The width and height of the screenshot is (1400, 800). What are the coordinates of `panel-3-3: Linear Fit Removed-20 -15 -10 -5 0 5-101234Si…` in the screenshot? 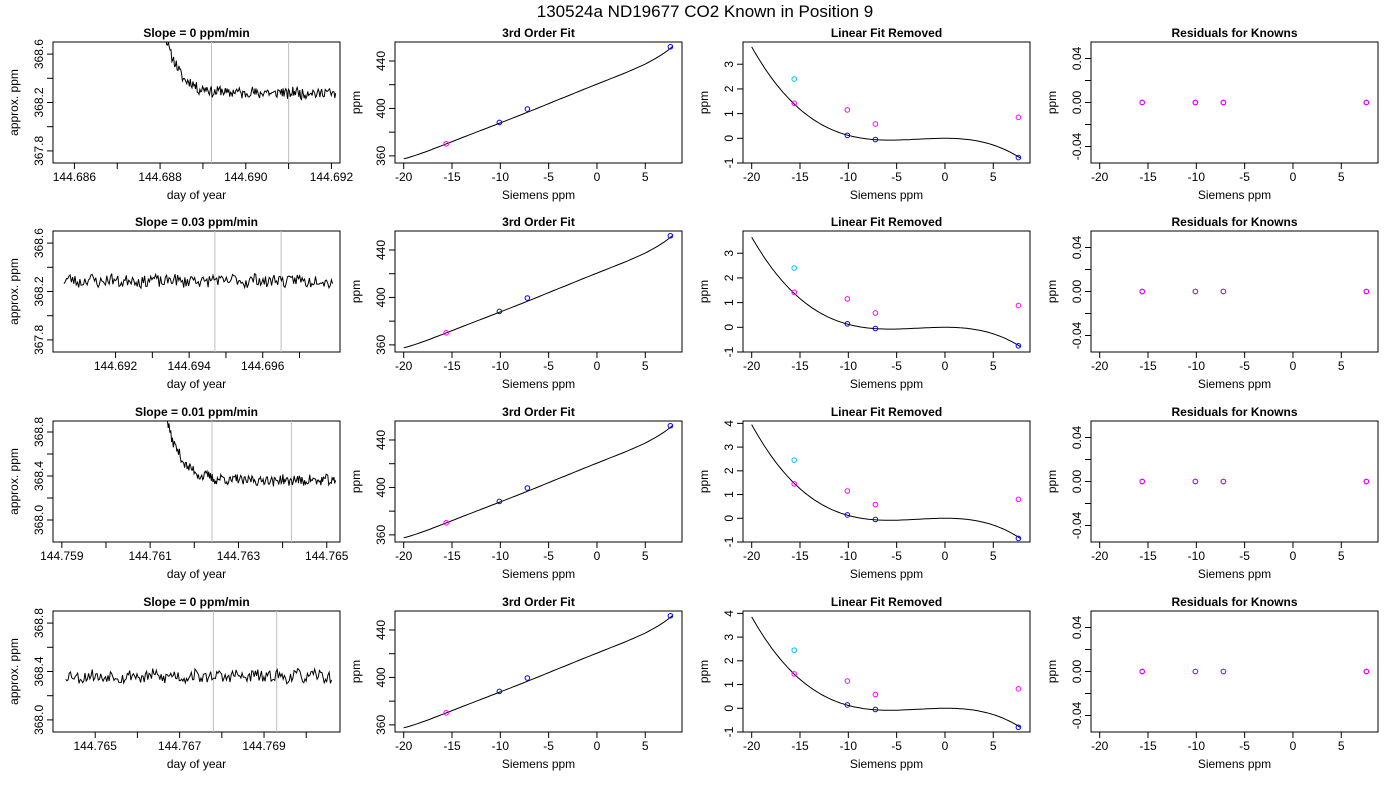 It's located at (864, 493).